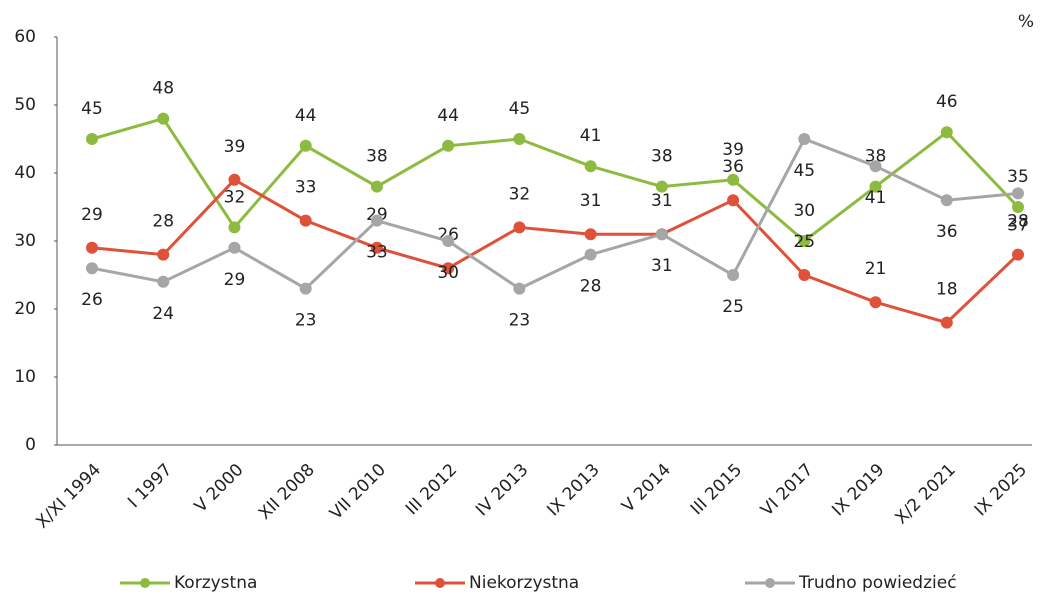 The width and height of the screenshot is (1043, 596). What do you see at coordinates (287, 492) in the screenshot?
I see `x-tick-label: XII 2008` at bounding box center [287, 492].